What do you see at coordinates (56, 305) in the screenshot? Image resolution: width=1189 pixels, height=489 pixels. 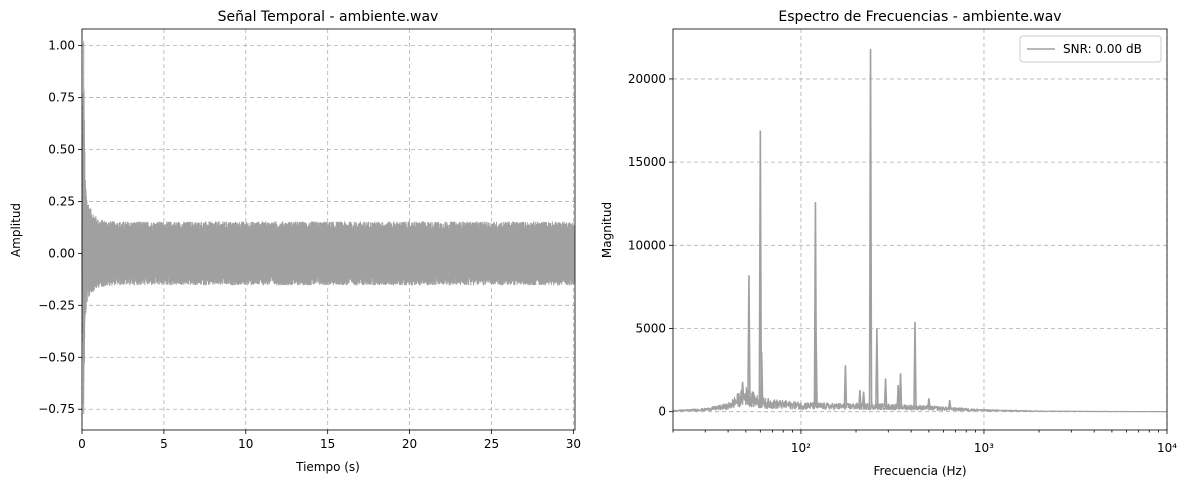 I see `y-tick-label: −0.25` at bounding box center [56, 305].